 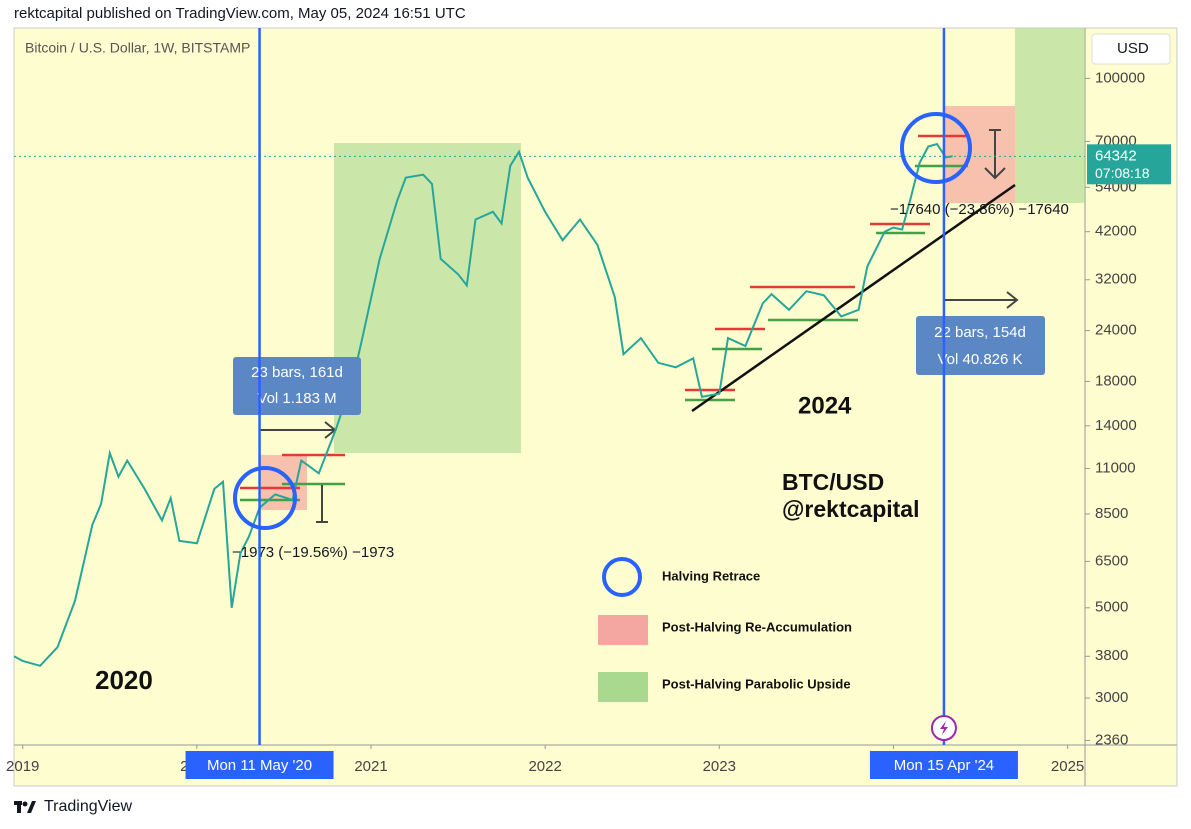 I want to click on last-price-box, so click(x=1129, y=164).